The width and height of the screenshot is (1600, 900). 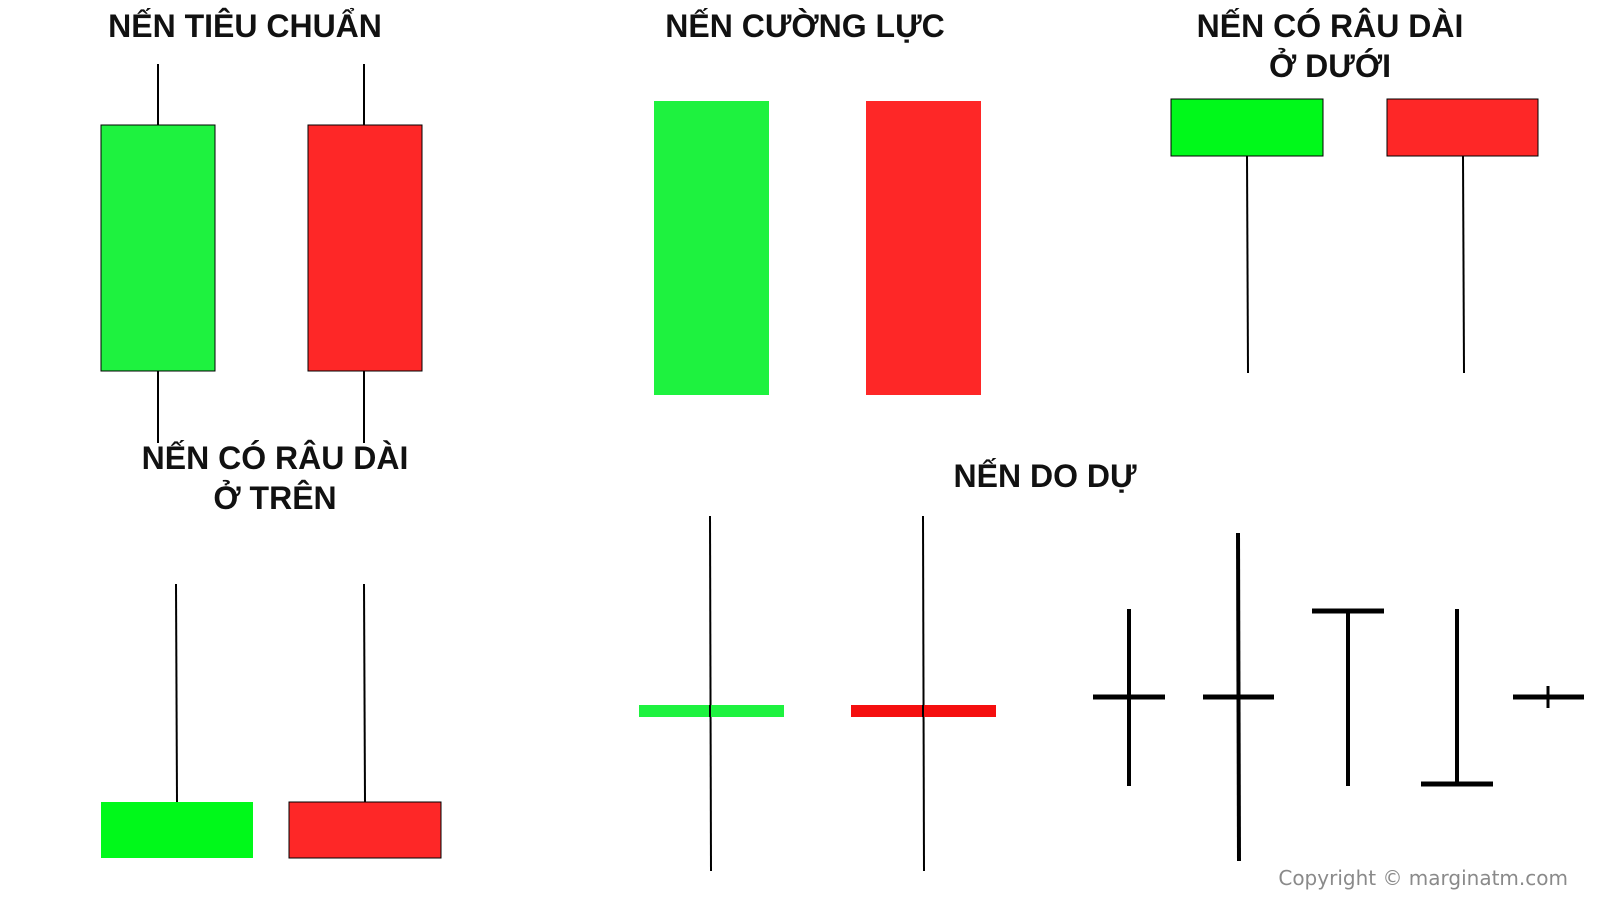 I want to click on upper-wick-candle-bullish, so click(x=177, y=720).